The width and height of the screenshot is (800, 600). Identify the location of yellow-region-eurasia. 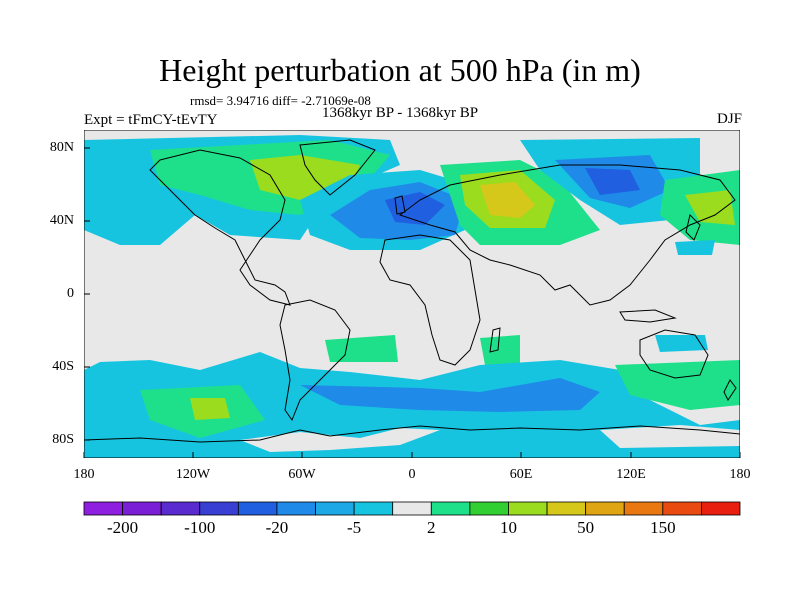
(507, 200).